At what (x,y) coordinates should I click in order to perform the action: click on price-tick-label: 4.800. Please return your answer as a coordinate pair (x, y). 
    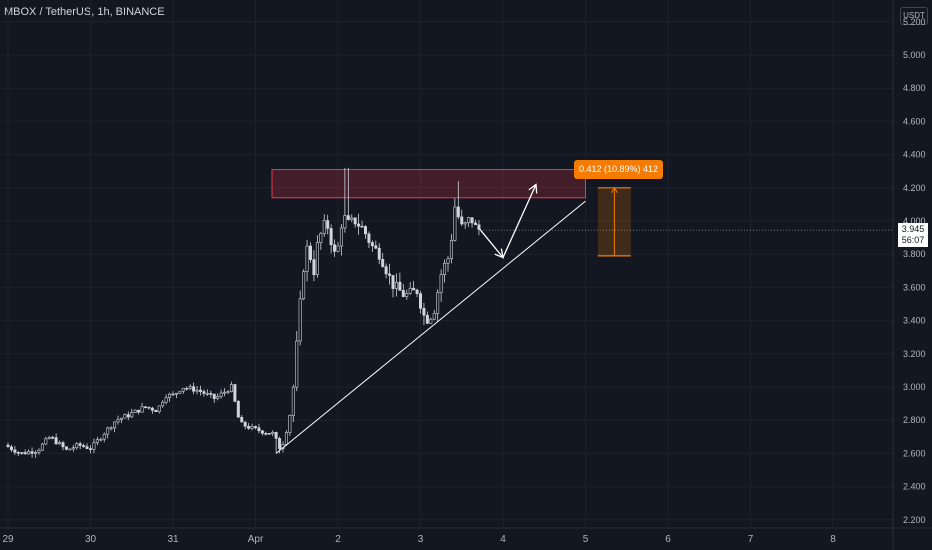
    Looking at the image, I should click on (914, 88).